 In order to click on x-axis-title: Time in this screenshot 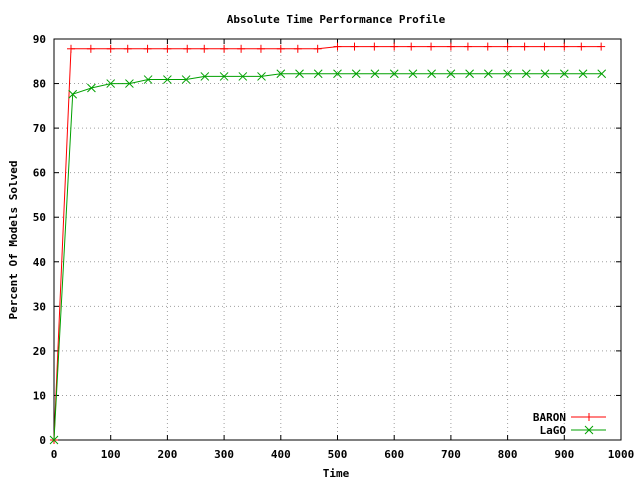, I will do `click(336, 473)`.